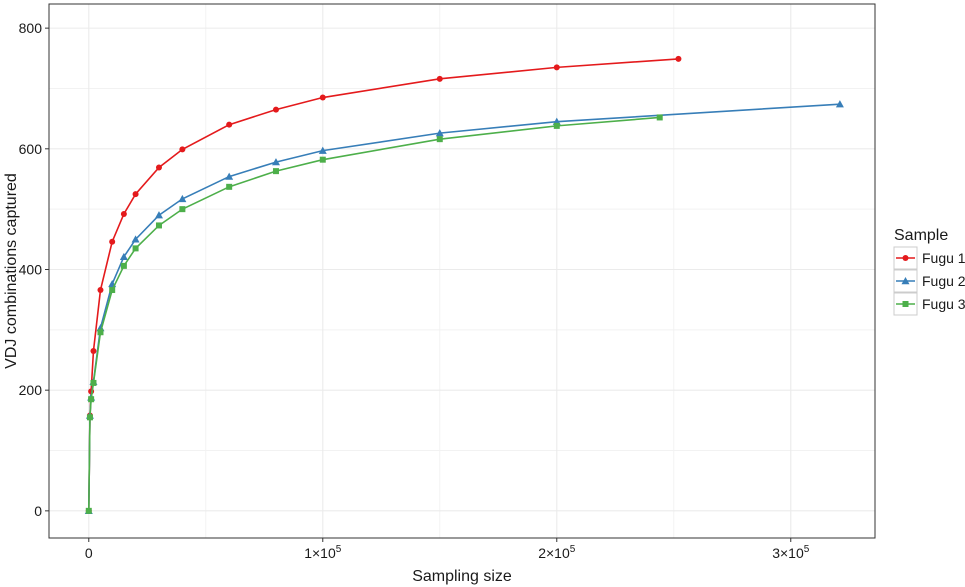  I want to click on y-tick-label: 0, so click(38, 511).